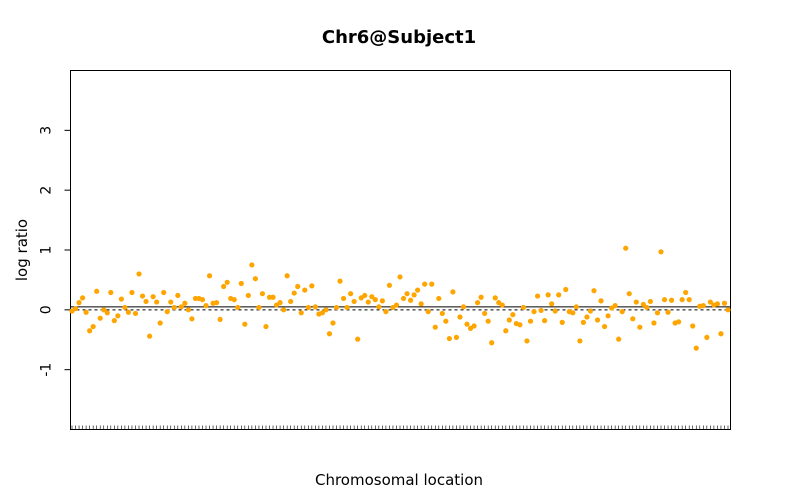 This screenshot has height=500, width=800. Describe the element at coordinates (47, 370) in the screenshot. I see `y-tick-label: -1` at that location.